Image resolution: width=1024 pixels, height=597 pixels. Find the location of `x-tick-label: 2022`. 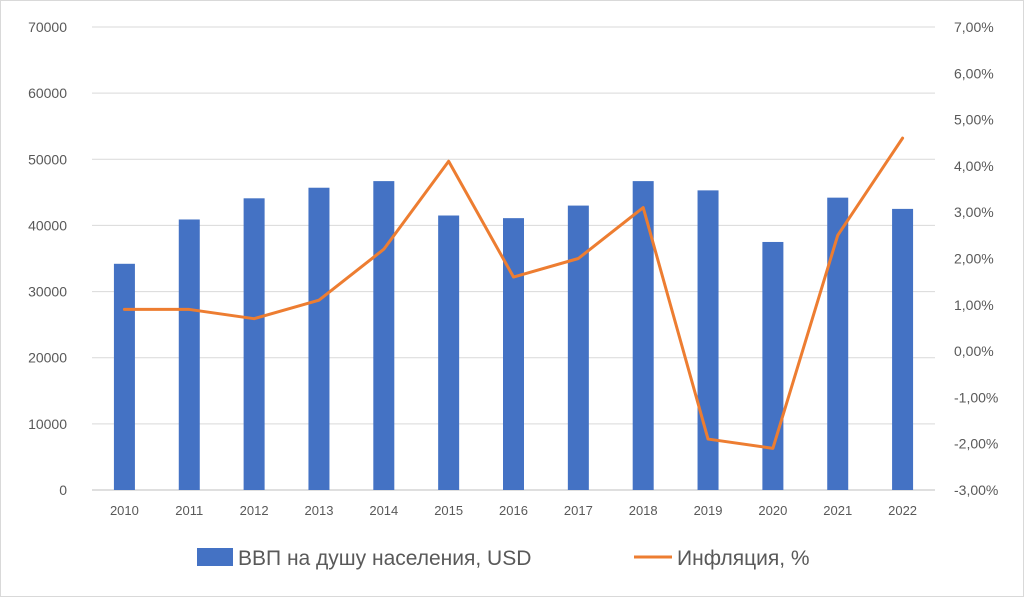

x-tick-label: 2022 is located at coordinates (902, 510).